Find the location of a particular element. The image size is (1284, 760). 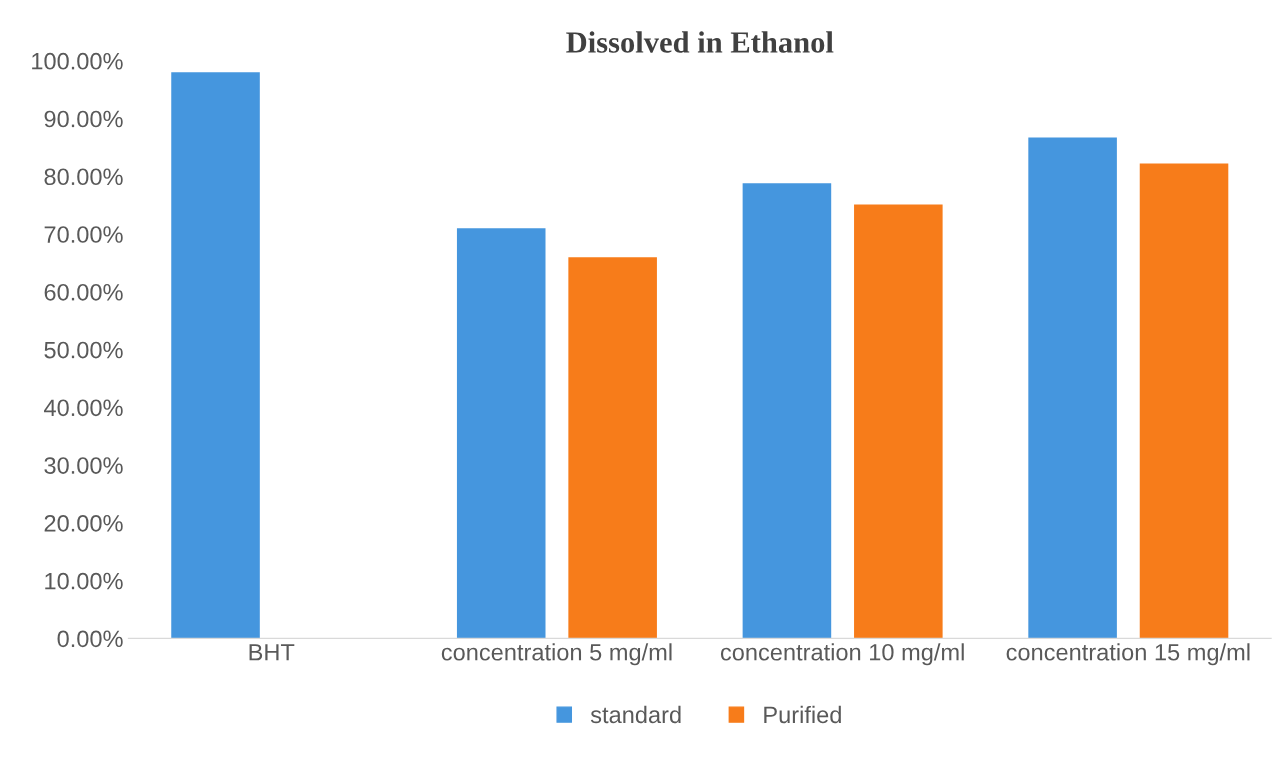

y-tick-label: 20.00% is located at coordinates (83, 523).